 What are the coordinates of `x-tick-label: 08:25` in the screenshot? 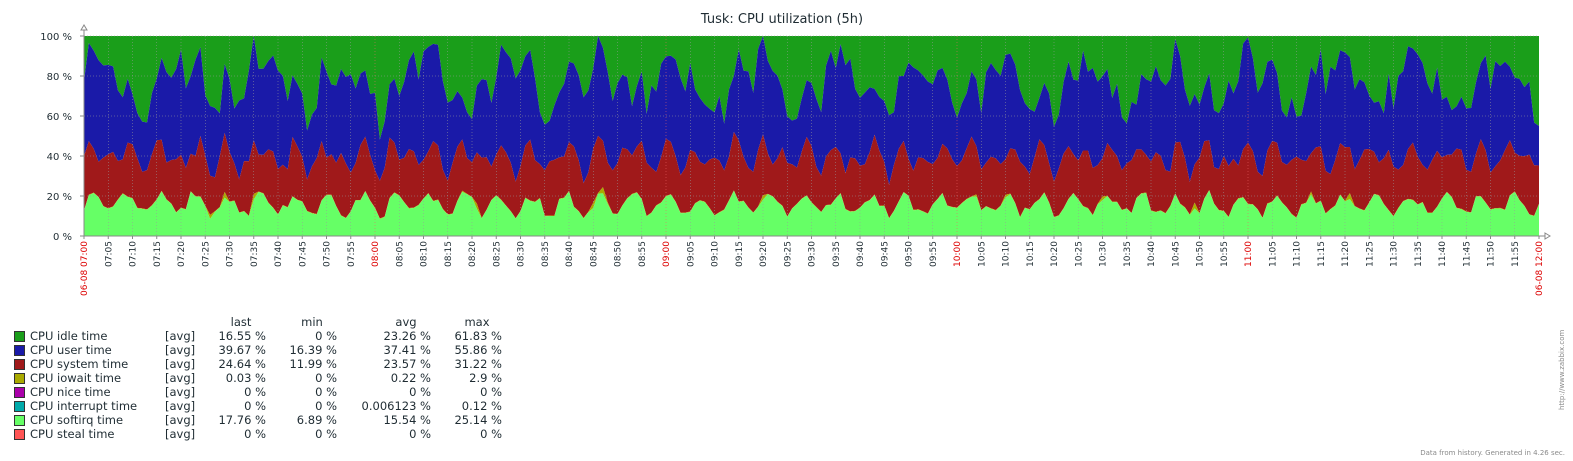 It's located at (497, 254).